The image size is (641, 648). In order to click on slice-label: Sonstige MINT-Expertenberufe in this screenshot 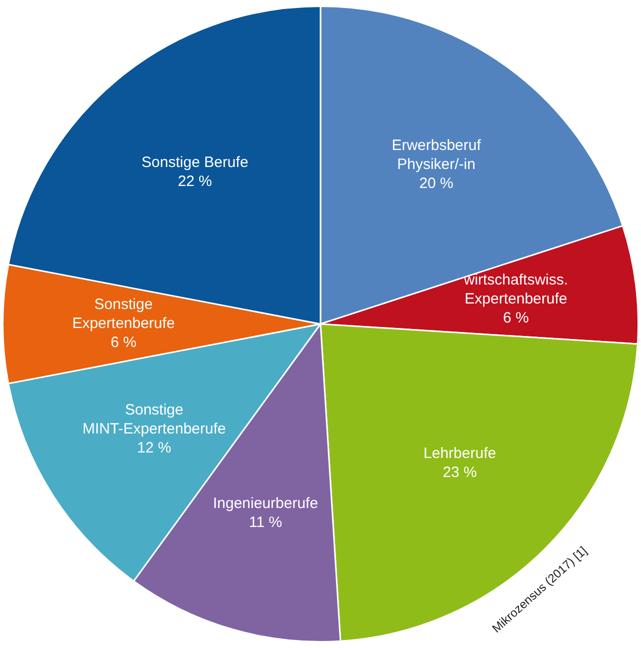, I will do `click(154, 420)`.